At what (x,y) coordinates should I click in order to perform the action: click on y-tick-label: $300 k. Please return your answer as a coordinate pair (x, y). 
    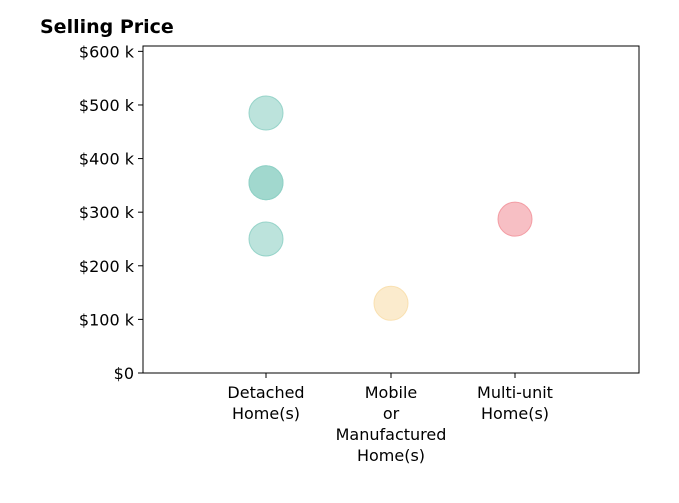
    Looking at the image, I should click on (107, 212).